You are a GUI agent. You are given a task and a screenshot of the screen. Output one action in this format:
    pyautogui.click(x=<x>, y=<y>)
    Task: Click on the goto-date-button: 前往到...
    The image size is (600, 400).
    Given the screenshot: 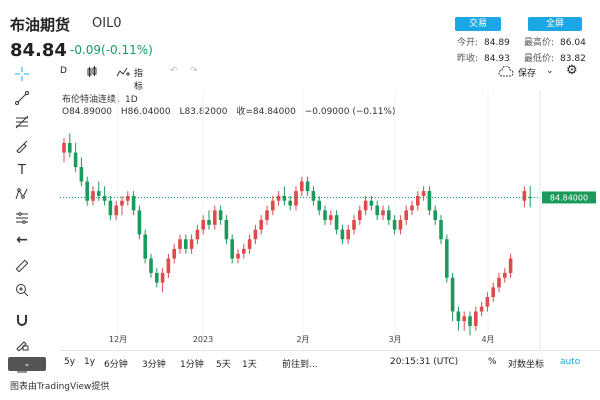 What is the action you would take?
    pyautogui.click(x=300, y=365)
    